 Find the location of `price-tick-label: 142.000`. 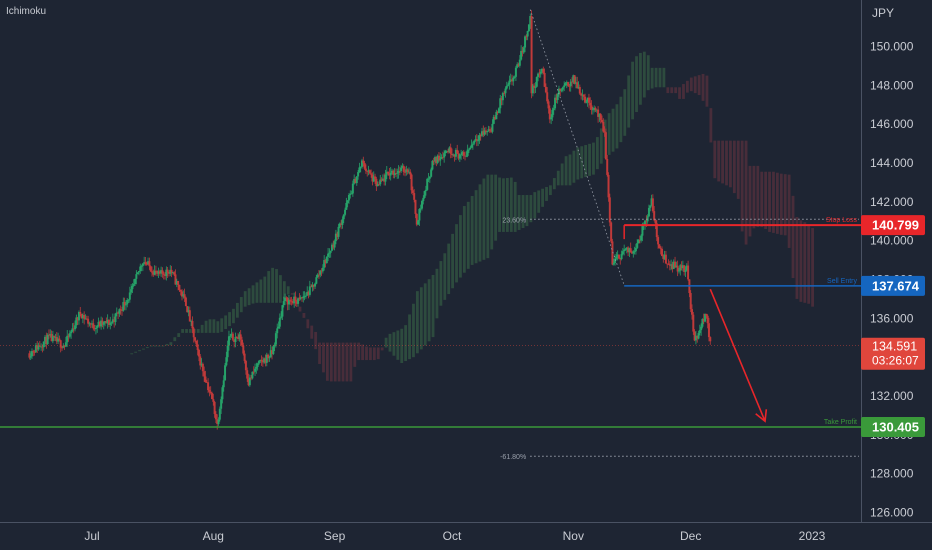

price-tick-label: 142.000 is located at coordinates (892, 202).